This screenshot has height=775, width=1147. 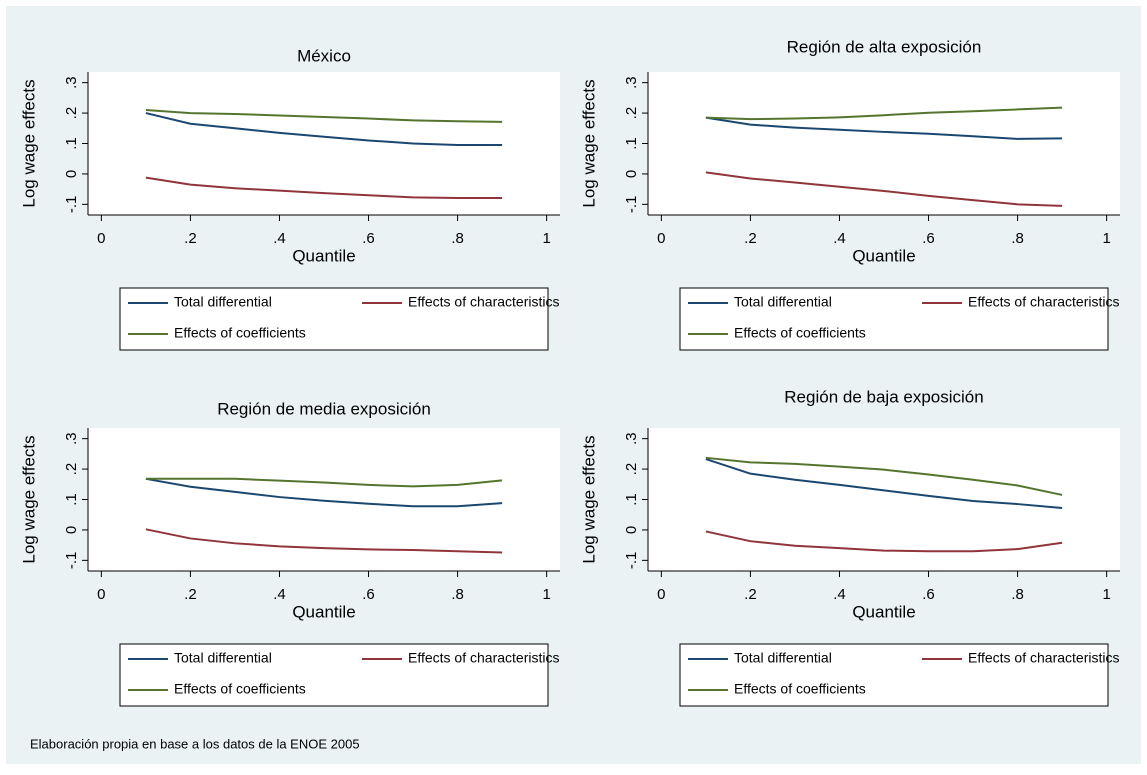 I want to click on chart-title: Región de media exposición, so click(x=324, y=408).